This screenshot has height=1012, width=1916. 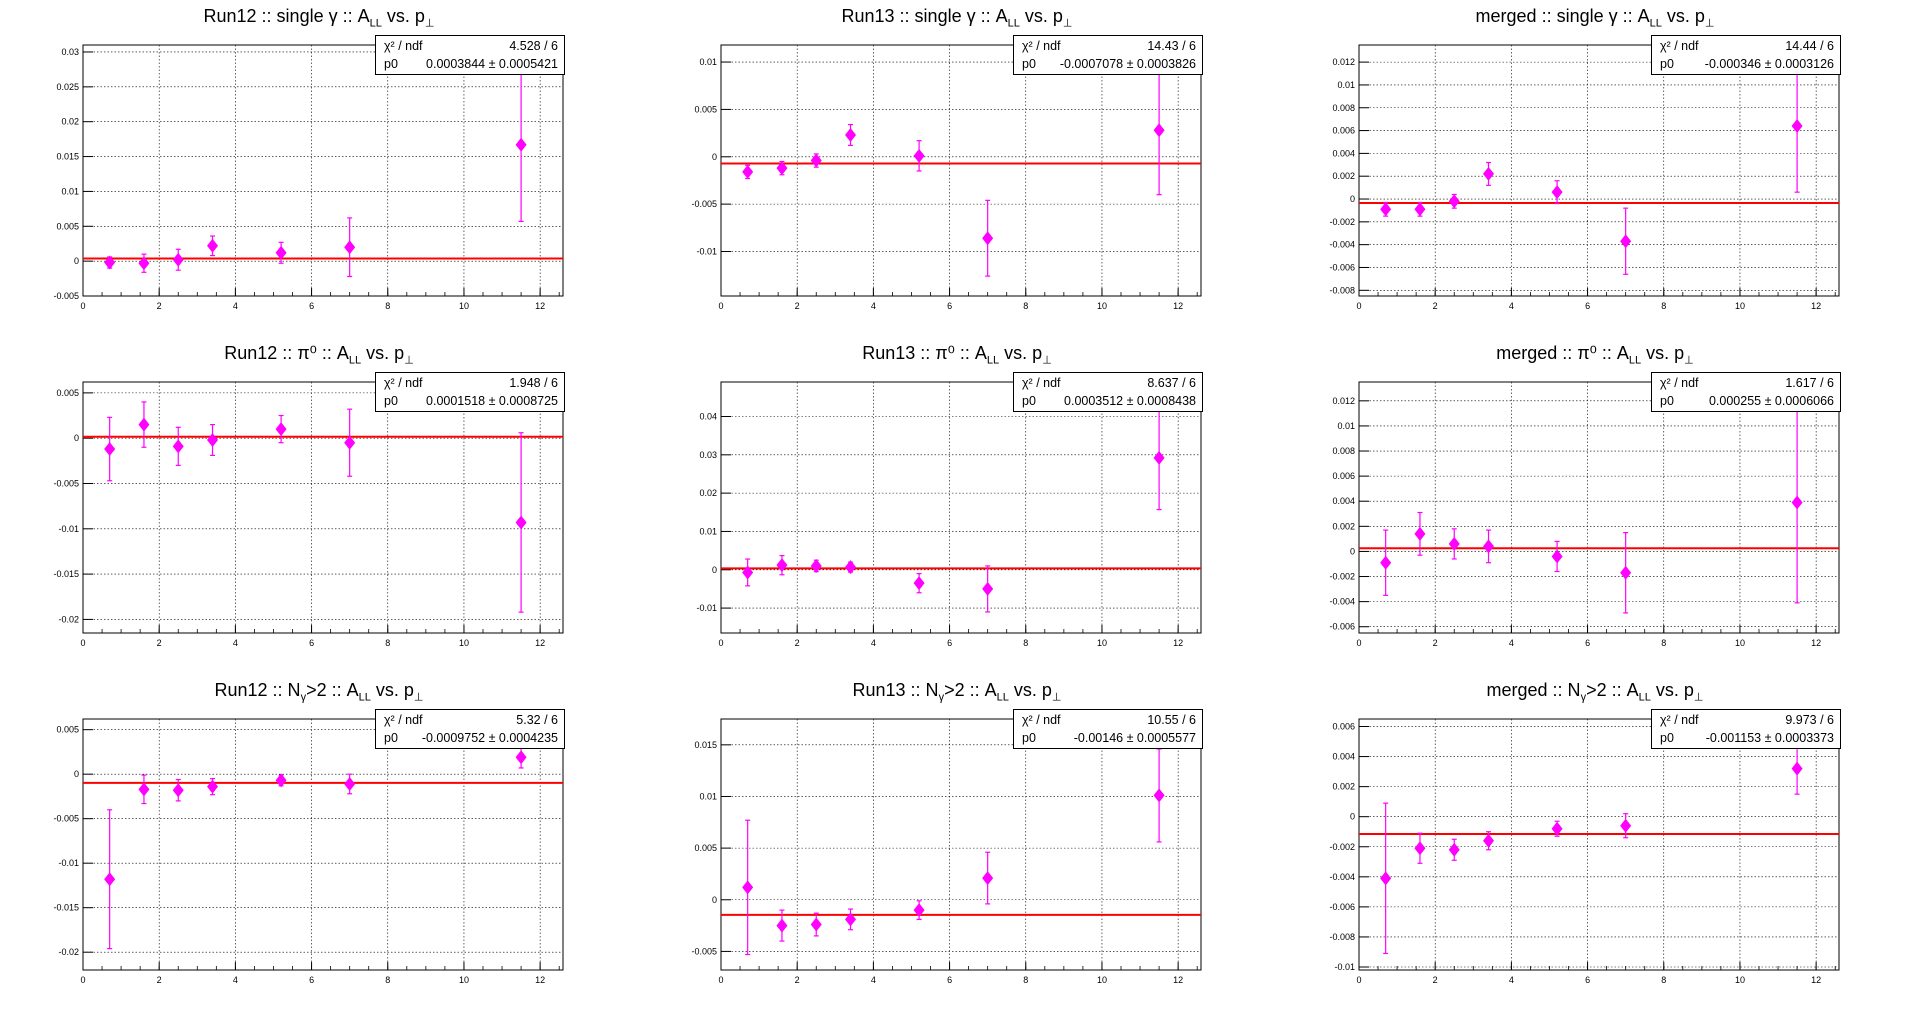 I want to click on y-tick-label: 0.01, so click(x=1346, y=85).